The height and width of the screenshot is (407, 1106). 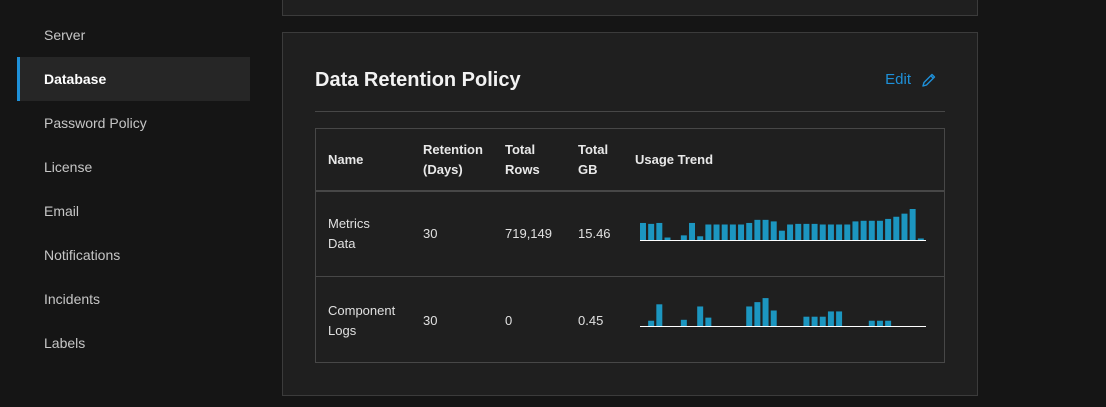 I want to click on header-name: Name, so click(x=346, y=159).